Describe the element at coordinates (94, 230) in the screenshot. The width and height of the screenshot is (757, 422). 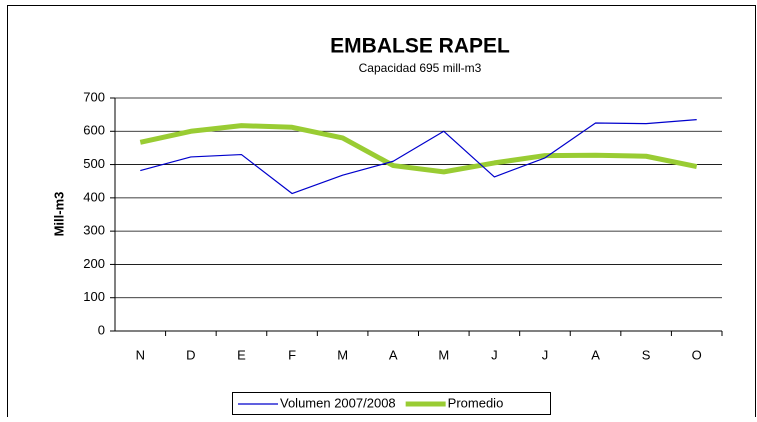
I see `y-tick-label: 300` at that location.